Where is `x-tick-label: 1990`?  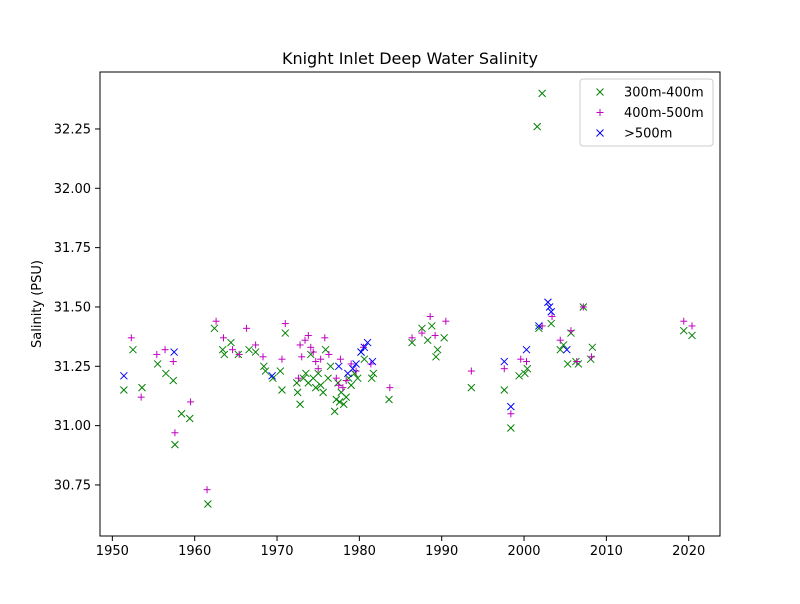 x-tick-label: 1990 is located at coordinates (441, 551).